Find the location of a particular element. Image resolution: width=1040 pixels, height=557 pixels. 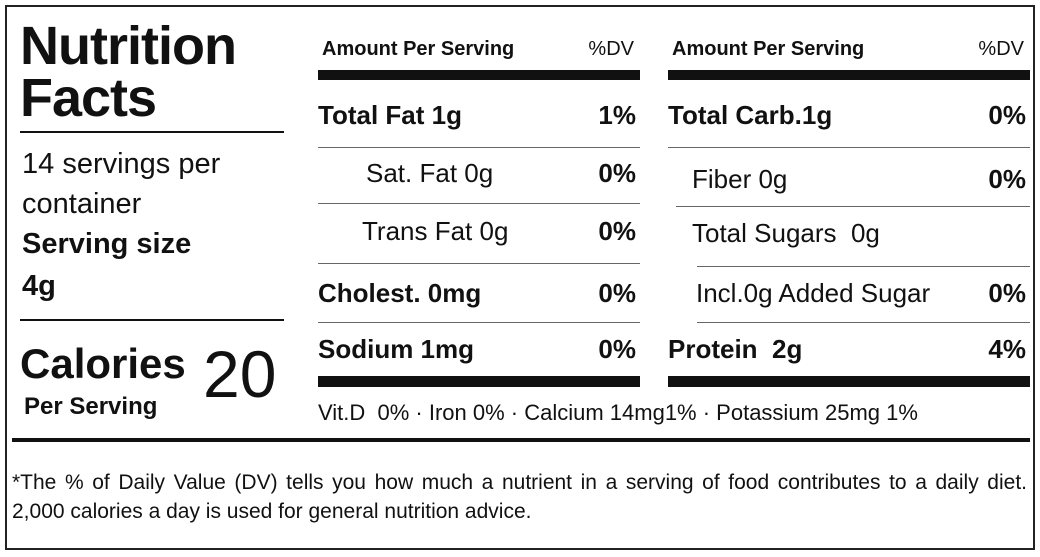

nutrient: Fiber 0g is located at coordinates (740, 179).